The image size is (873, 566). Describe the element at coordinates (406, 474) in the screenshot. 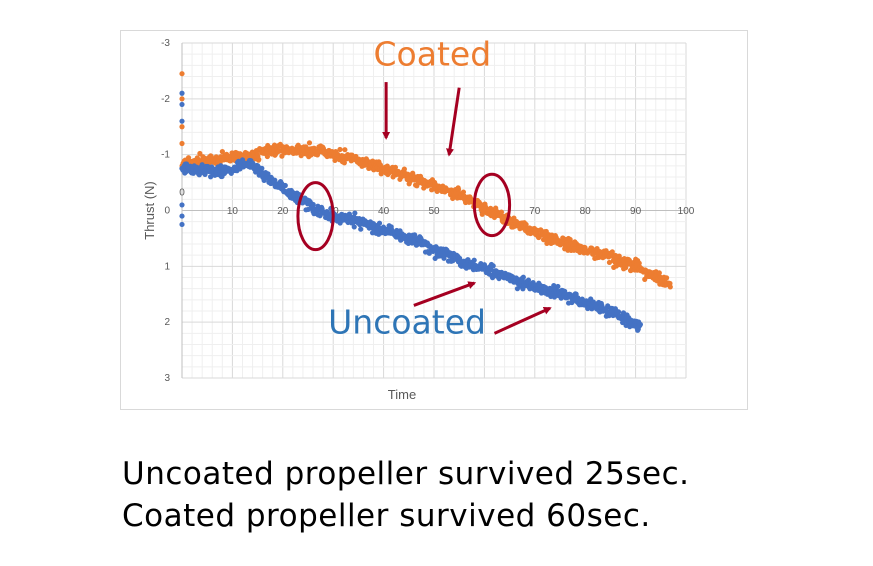

I see `caption-uncoated: Uncoated propeller survived 25sec.` at that location.